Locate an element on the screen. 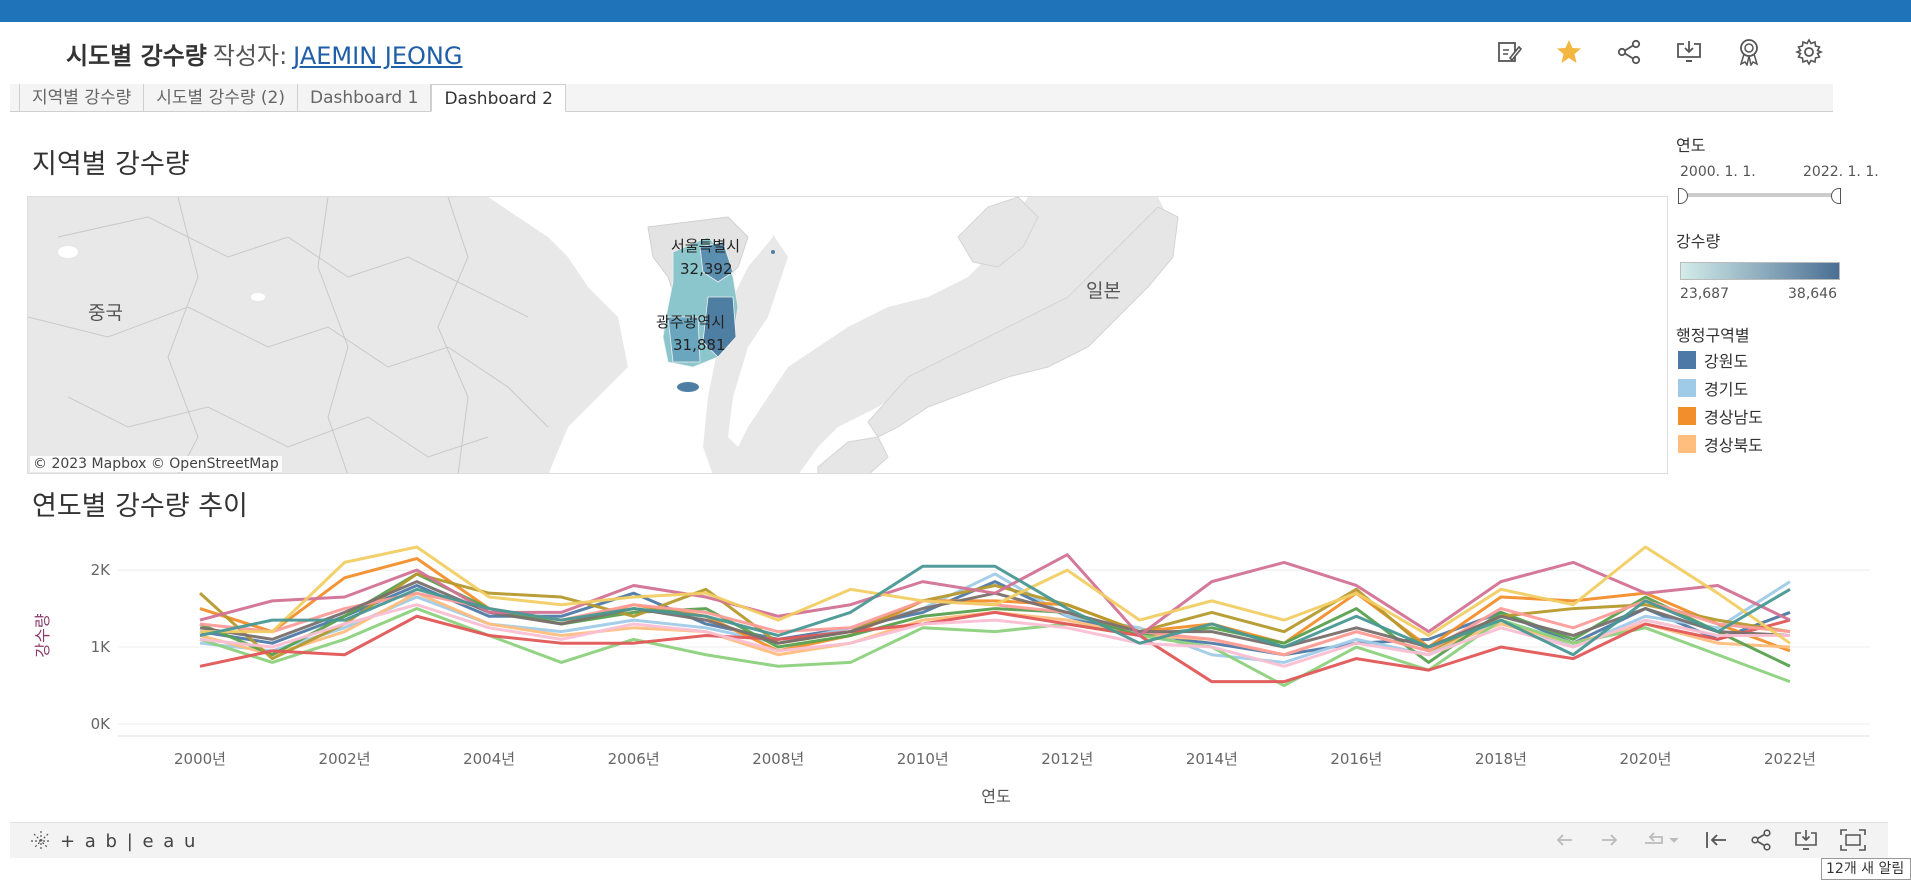 The height and width of the screenshot is (880, 1911). legend-item-gyeongnam: 경상남도 is located at coordinates (1720, 416).